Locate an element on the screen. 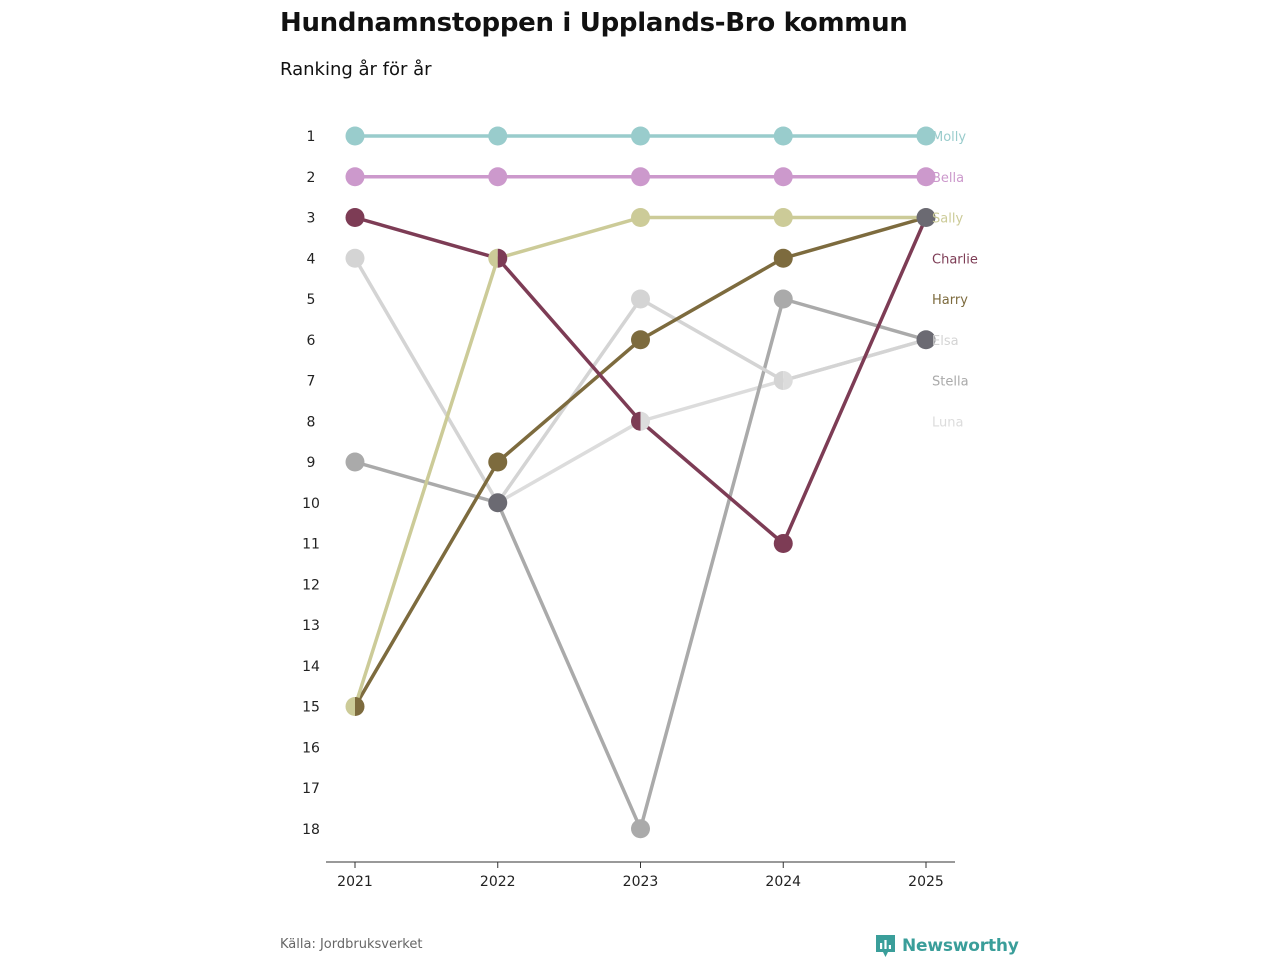 The height and width of the screenshot is (960, 1280). x-tick-label: 2023 is located at coordinates (641, 882).